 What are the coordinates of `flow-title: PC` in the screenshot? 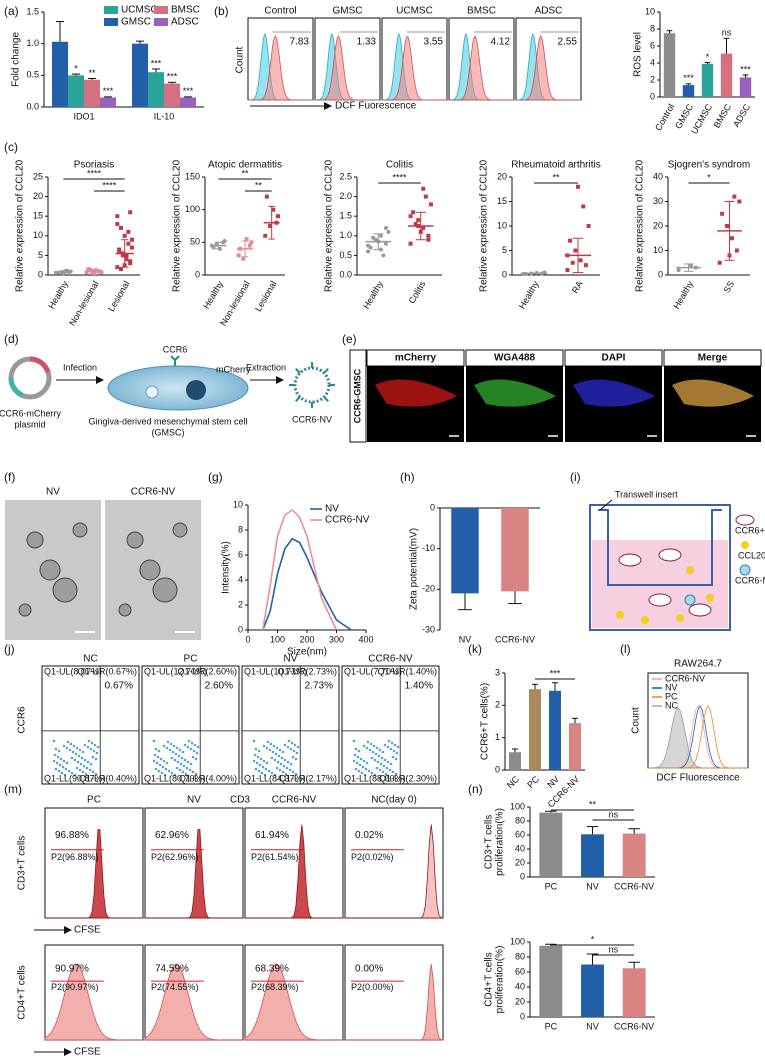 It's located at (94, 800).